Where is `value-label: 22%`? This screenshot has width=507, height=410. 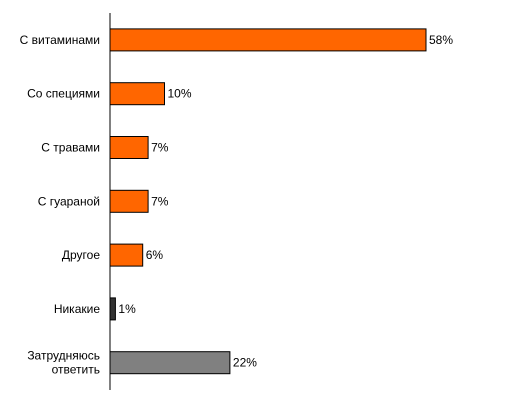 value-label: 22% is located at coordinates (245, 363).